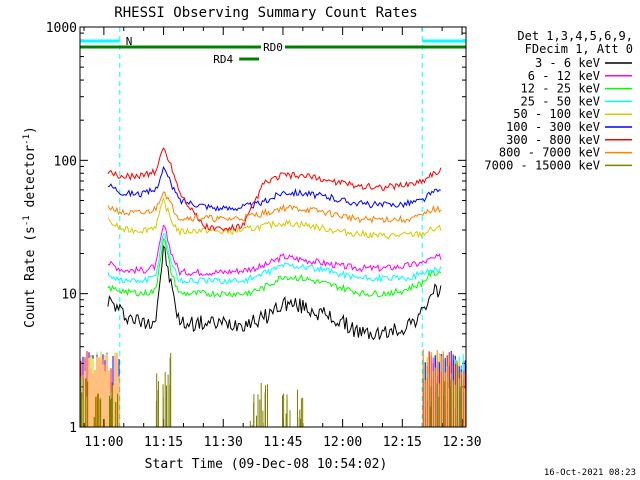 Image resolution: width=640 pixels, height=480 pixels. I want to click on legend-header-line-1: Det 1,3,4,5,6,9,, so click(575, 36).